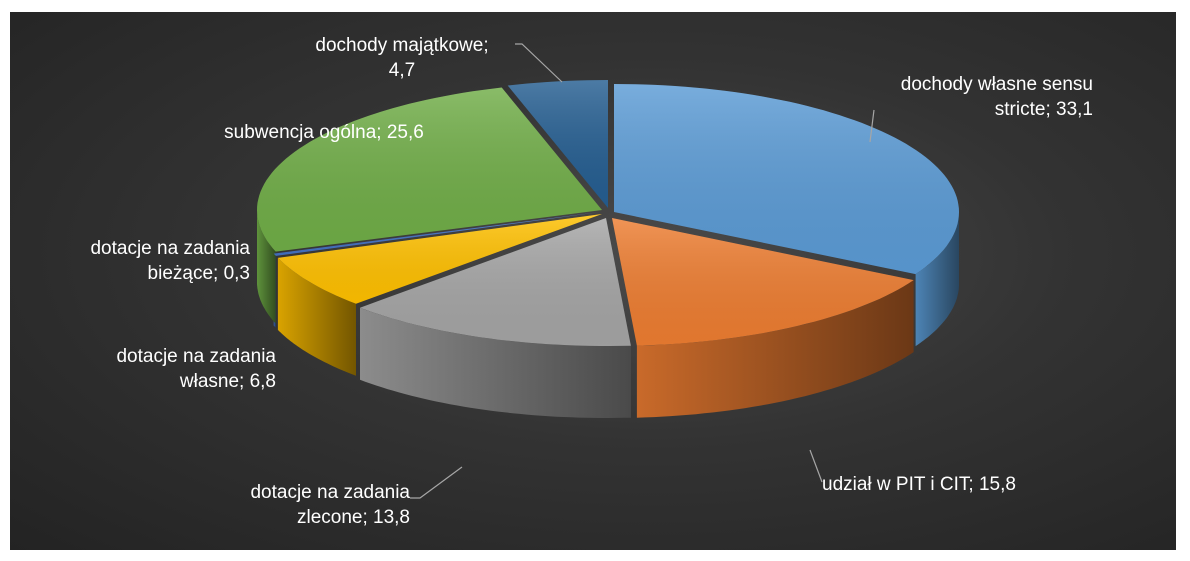 Image resolution: width=1190 pixels, height=561 pixels. Describe the element at coordinates (324, 132) in the screenshot. I see `data-label: subwencja ogólna; 25,6` at that location.